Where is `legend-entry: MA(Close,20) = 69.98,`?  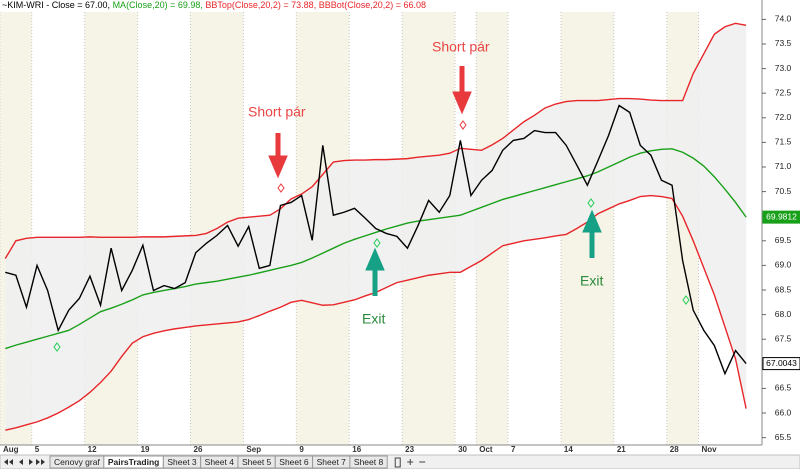 legend-entry: MA(Close,20) = 69.98, is located at coordinates (158, 5).